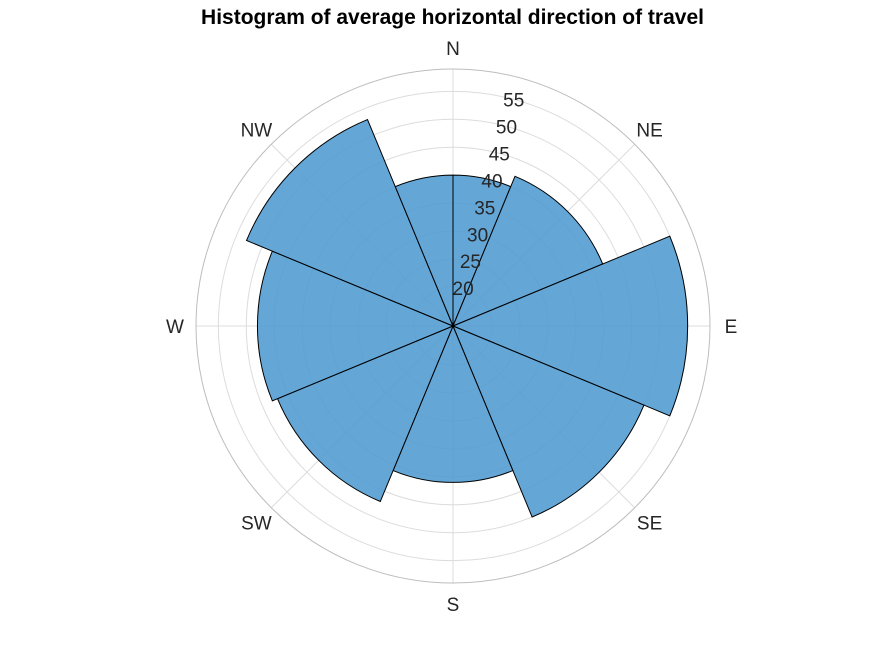 This screenshot has height=656, width=875. I want to click on direction-label: E, so click(731, 327).